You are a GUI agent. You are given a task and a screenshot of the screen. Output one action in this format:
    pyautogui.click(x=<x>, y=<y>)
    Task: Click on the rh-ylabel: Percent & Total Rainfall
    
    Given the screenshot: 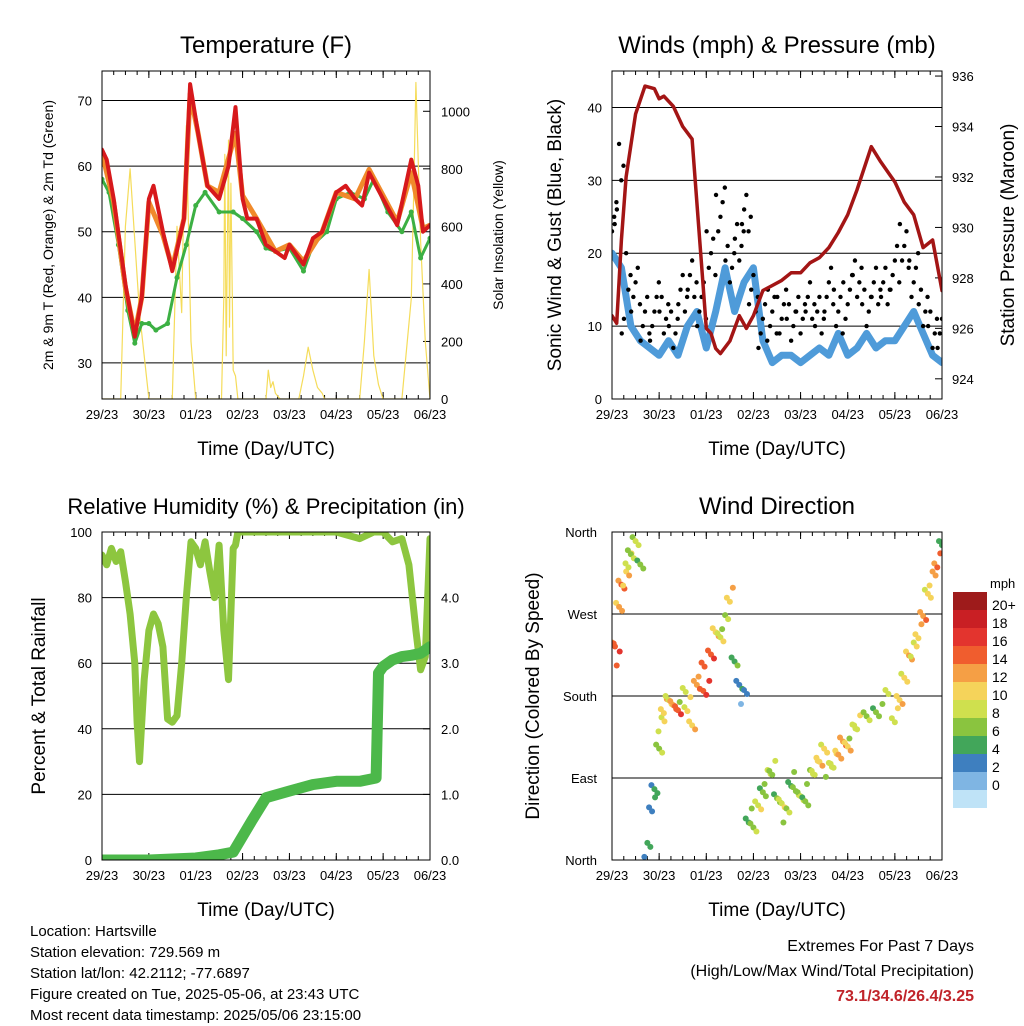 What is the action you would take?
    pyautogui.click(x=39, y=695)
    